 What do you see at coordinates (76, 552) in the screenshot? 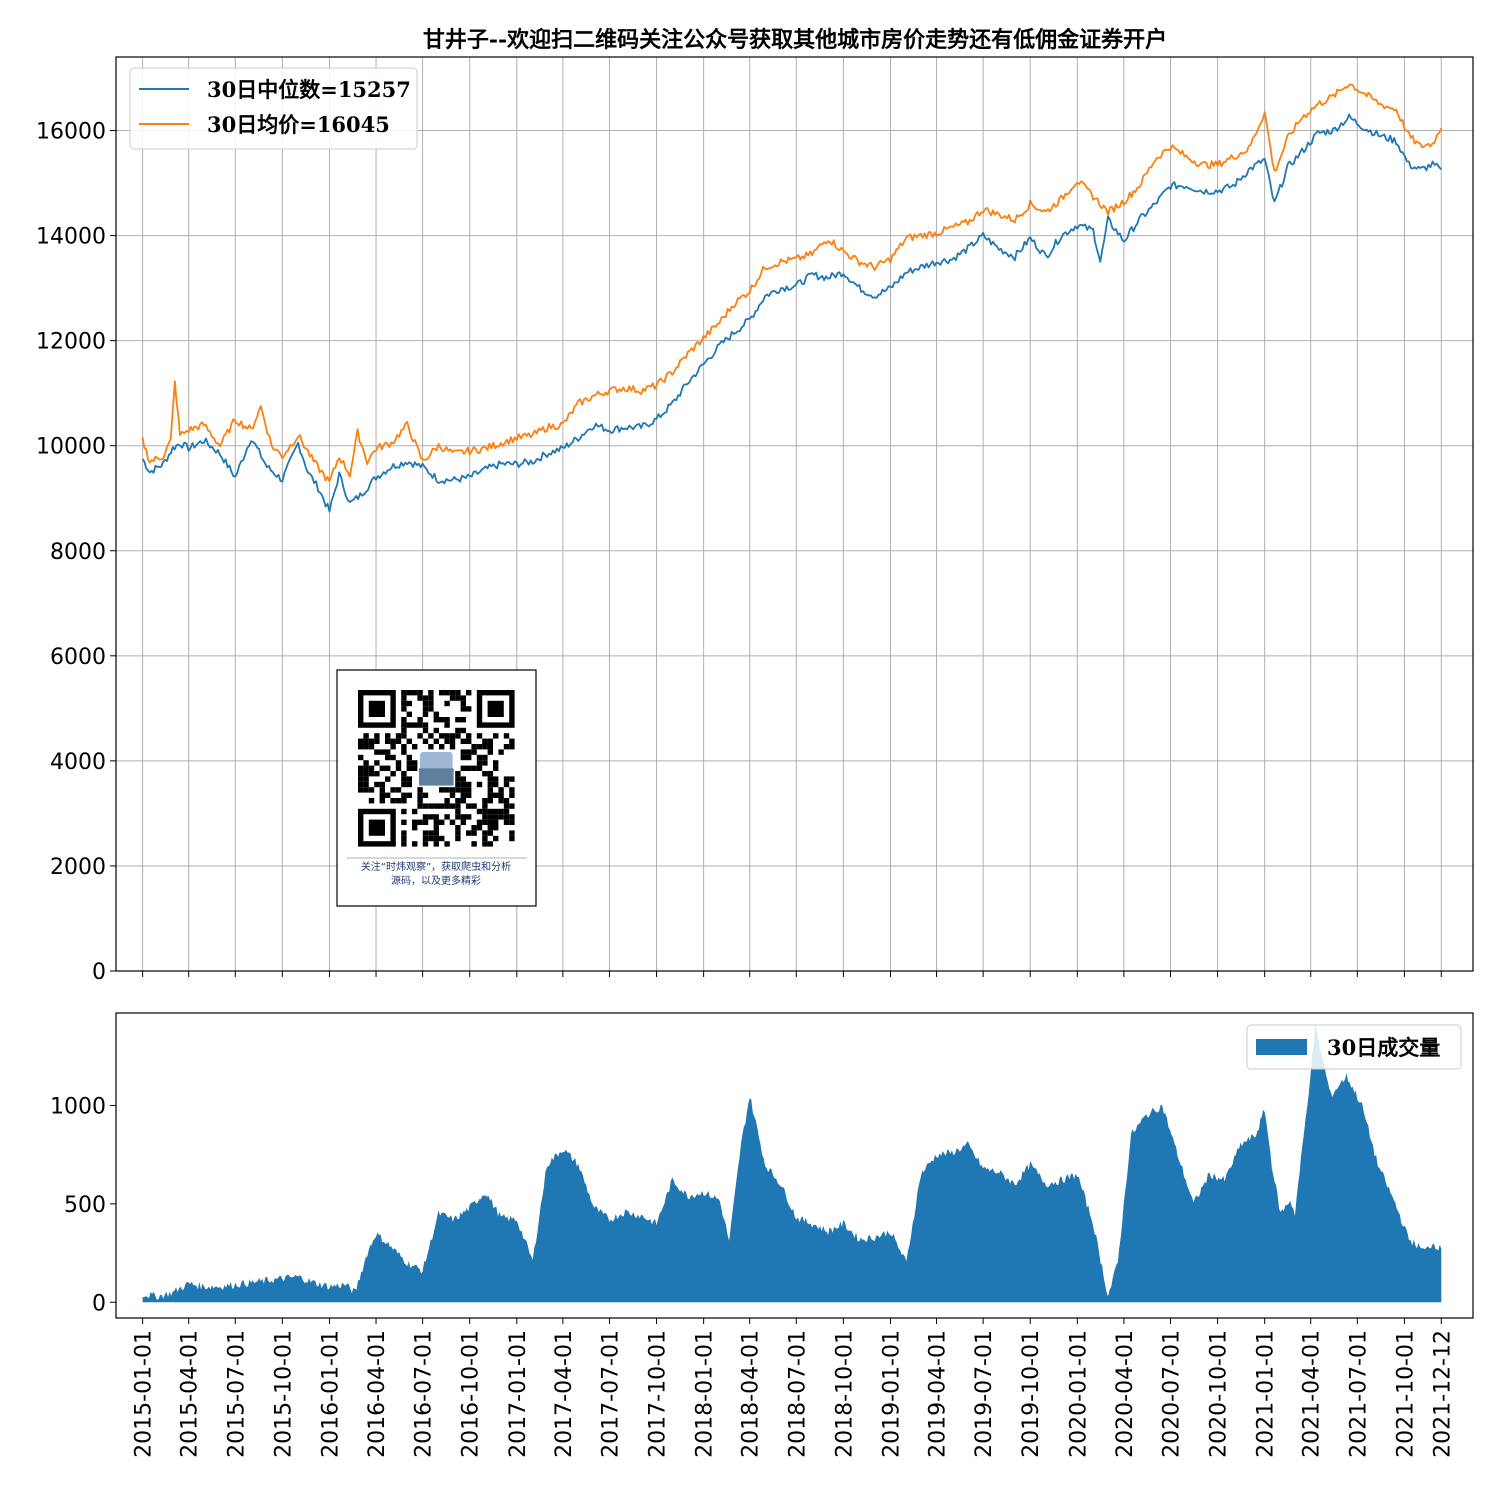
I see `top-y-axis: 0 2000 4000 6000 8000 10000 12000 14000 16000` at bounding box center [76, 552].